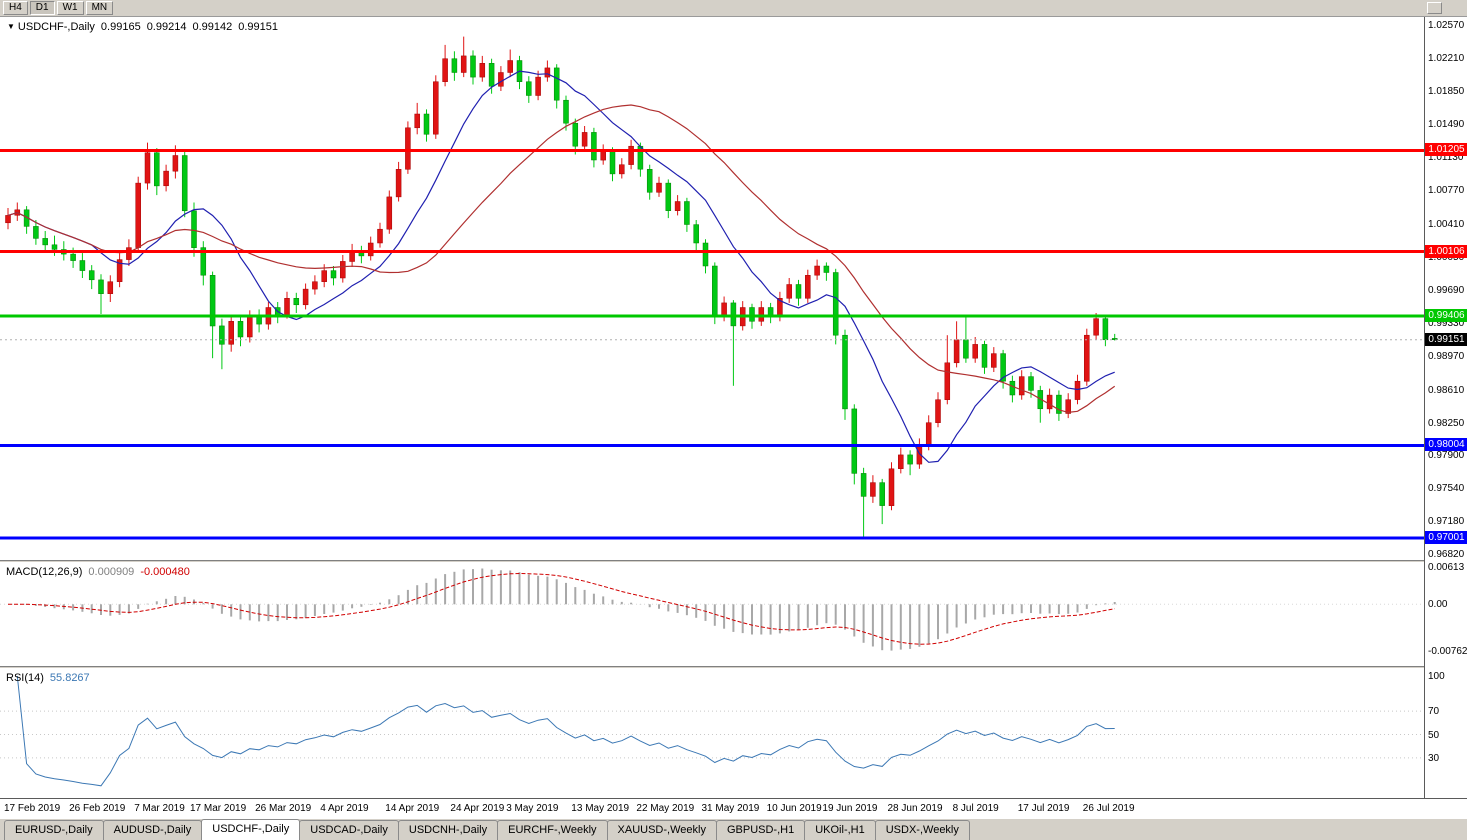 The width and height of the screenshot is (1467, 840). What do you see at coordinates (1446, 537) in the screenshot?
I see `level-price-badge: 0.97001` at bounding box center [1446, 537].